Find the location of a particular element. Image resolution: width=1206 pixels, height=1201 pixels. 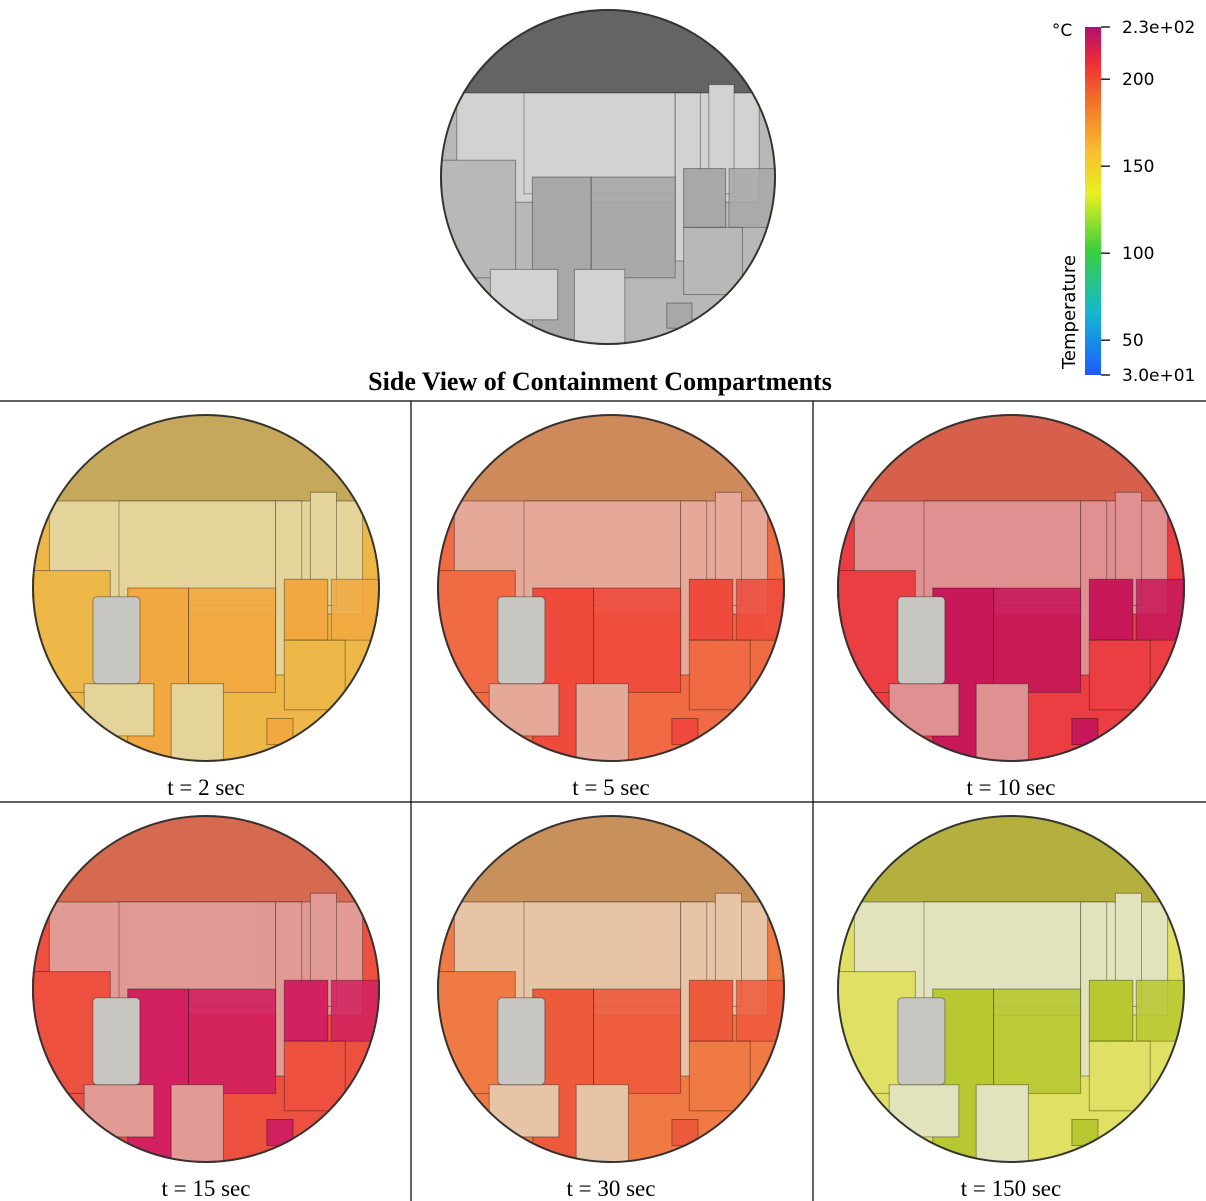

colorbar-tick-label: 200 is located at coordinates (1138, 80).